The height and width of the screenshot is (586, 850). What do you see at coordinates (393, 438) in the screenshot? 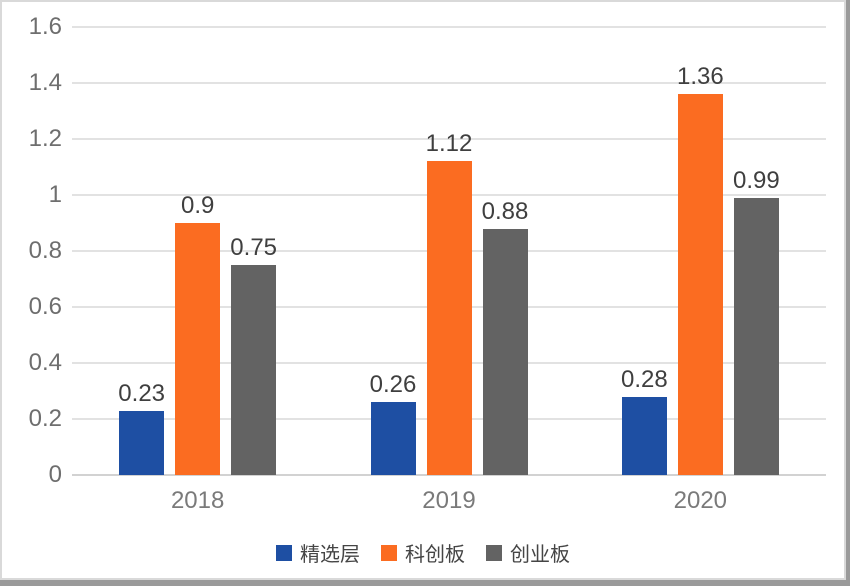
I see `bar-2019-series0` at bounding box center [393, 438].